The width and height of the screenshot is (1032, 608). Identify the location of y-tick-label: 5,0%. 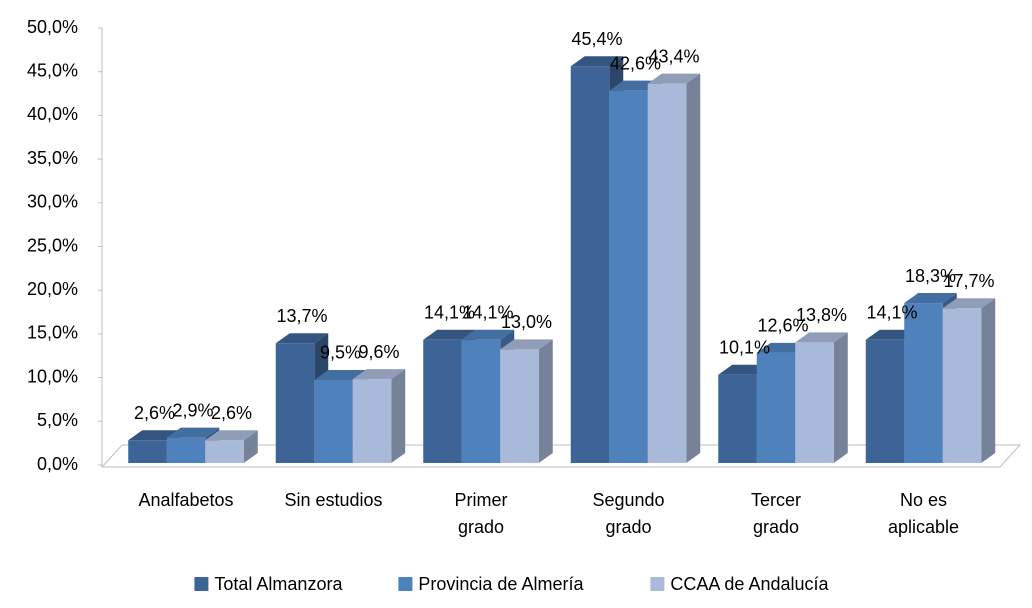
(57, 420).